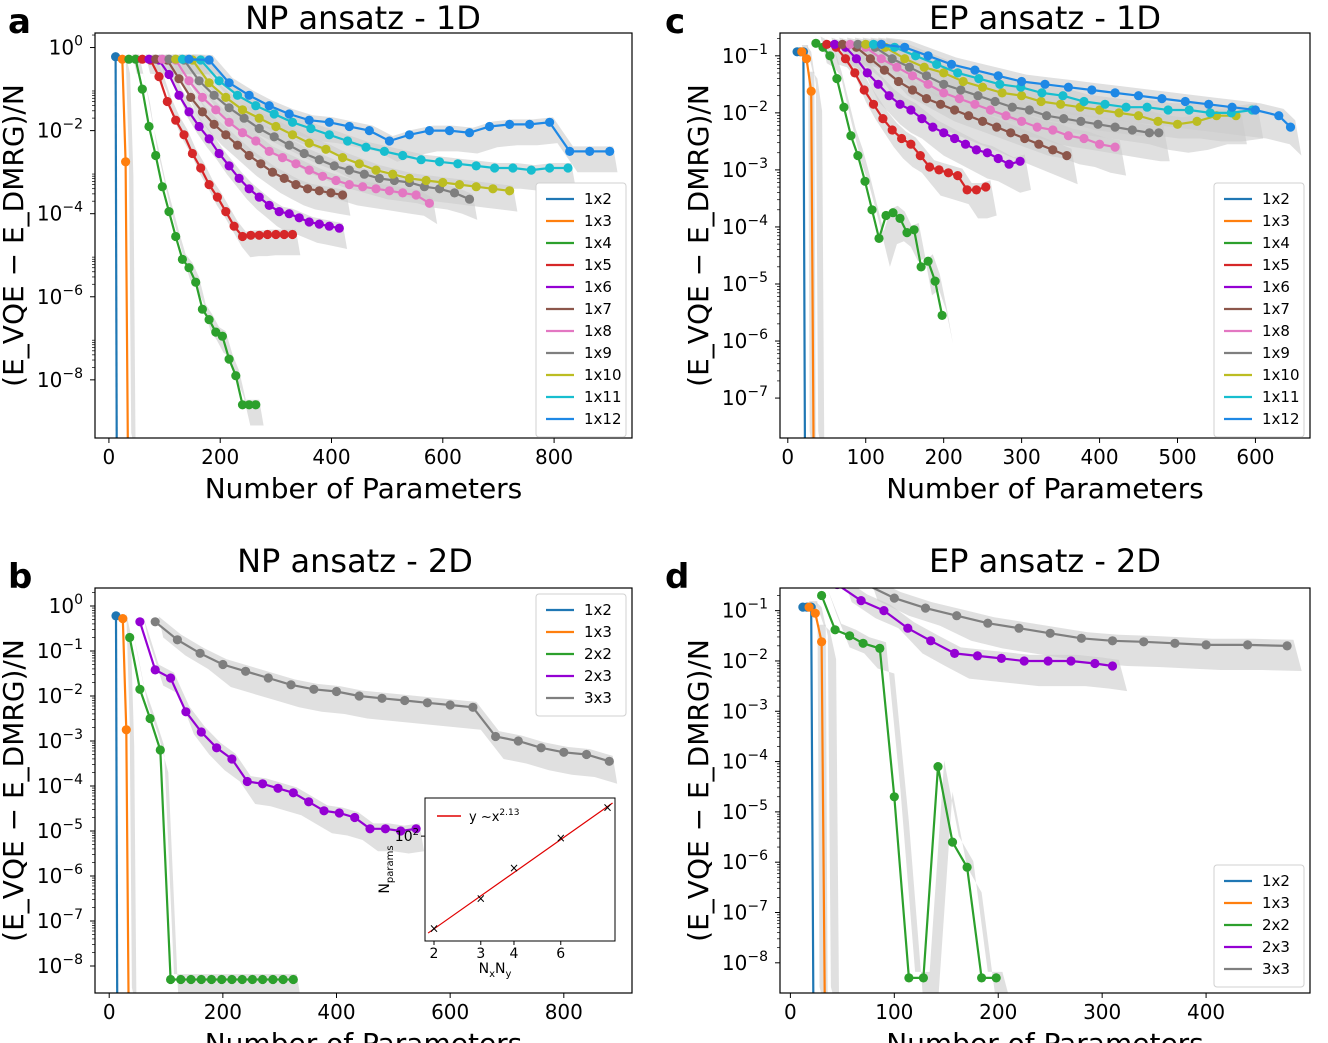 This screenshot has width=1328, height=1043. Describe the element at coordinates (598, 353) in the screenshot. I see `legend-label-1x9: 1x9` at that location.